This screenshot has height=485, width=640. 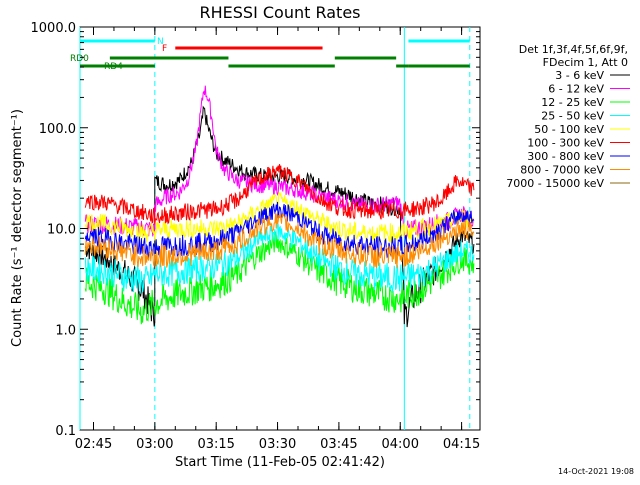 What do you see at coordinates (461, 444) in the screenshot?
I see `x-tick-label: 04:15` at bounding box center [461, 444].